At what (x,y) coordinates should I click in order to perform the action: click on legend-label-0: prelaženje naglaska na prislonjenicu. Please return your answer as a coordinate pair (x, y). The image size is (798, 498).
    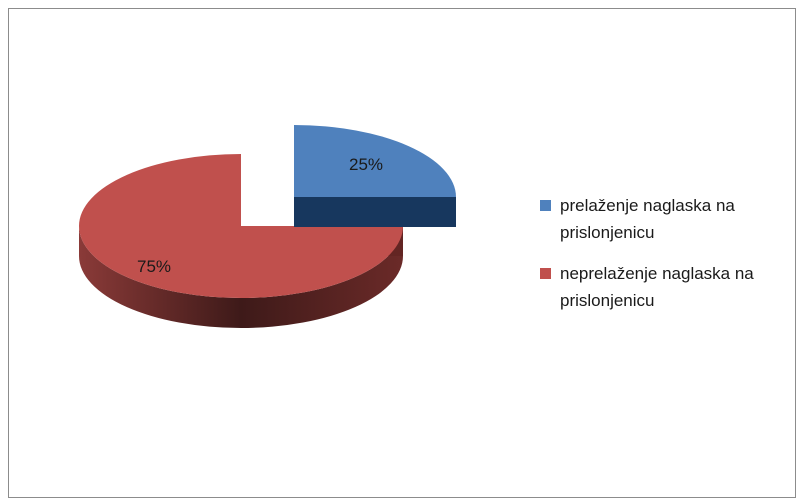
    Looking at the image, I should click on (647, 219).